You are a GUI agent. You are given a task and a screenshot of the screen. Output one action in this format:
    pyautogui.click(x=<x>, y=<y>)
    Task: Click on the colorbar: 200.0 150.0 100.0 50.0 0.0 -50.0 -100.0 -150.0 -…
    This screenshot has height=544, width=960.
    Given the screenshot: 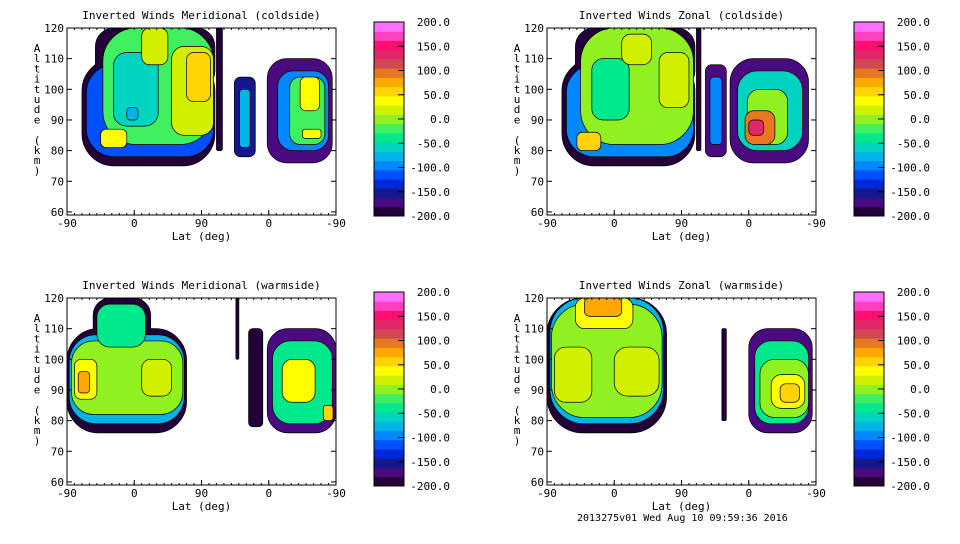 What is the action you would take?
    pyautogui.click(x=412, y=119)
    